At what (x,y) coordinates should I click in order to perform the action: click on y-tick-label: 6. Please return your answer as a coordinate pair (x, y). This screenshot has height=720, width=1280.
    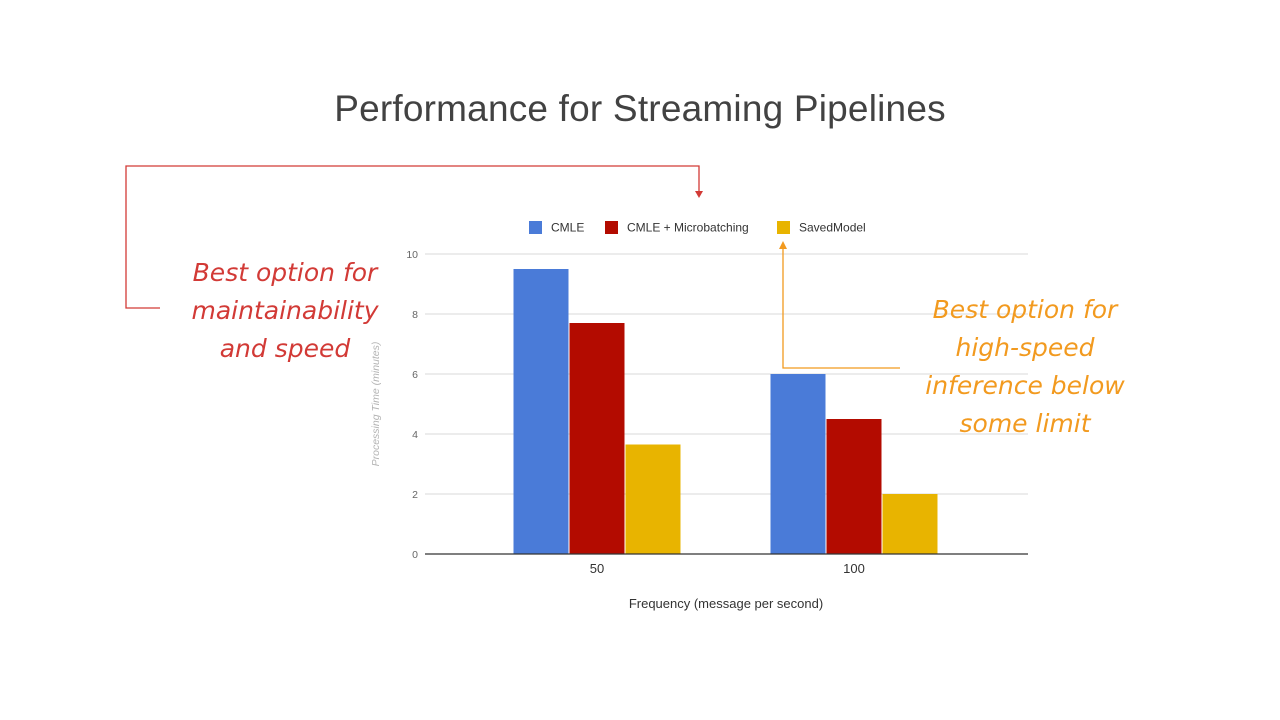
    Looking at the image, I should click on (415, 375).